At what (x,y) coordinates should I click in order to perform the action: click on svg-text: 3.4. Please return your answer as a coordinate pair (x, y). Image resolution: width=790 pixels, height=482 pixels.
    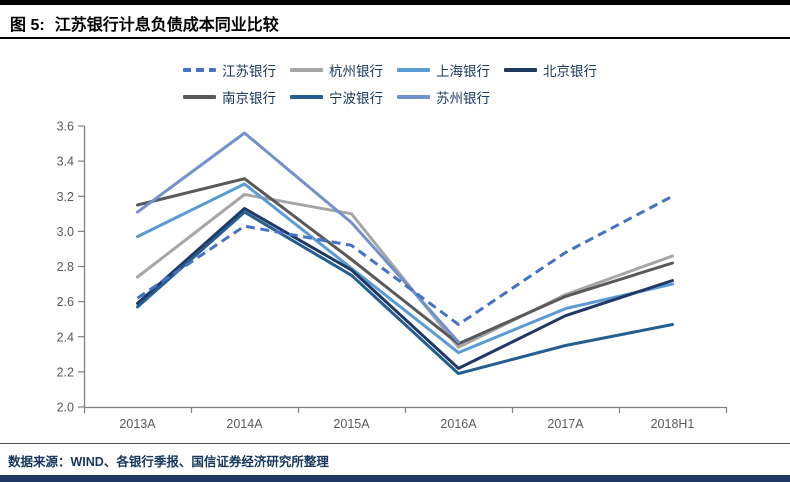
    Looking at the image, I should click on (65, 162).